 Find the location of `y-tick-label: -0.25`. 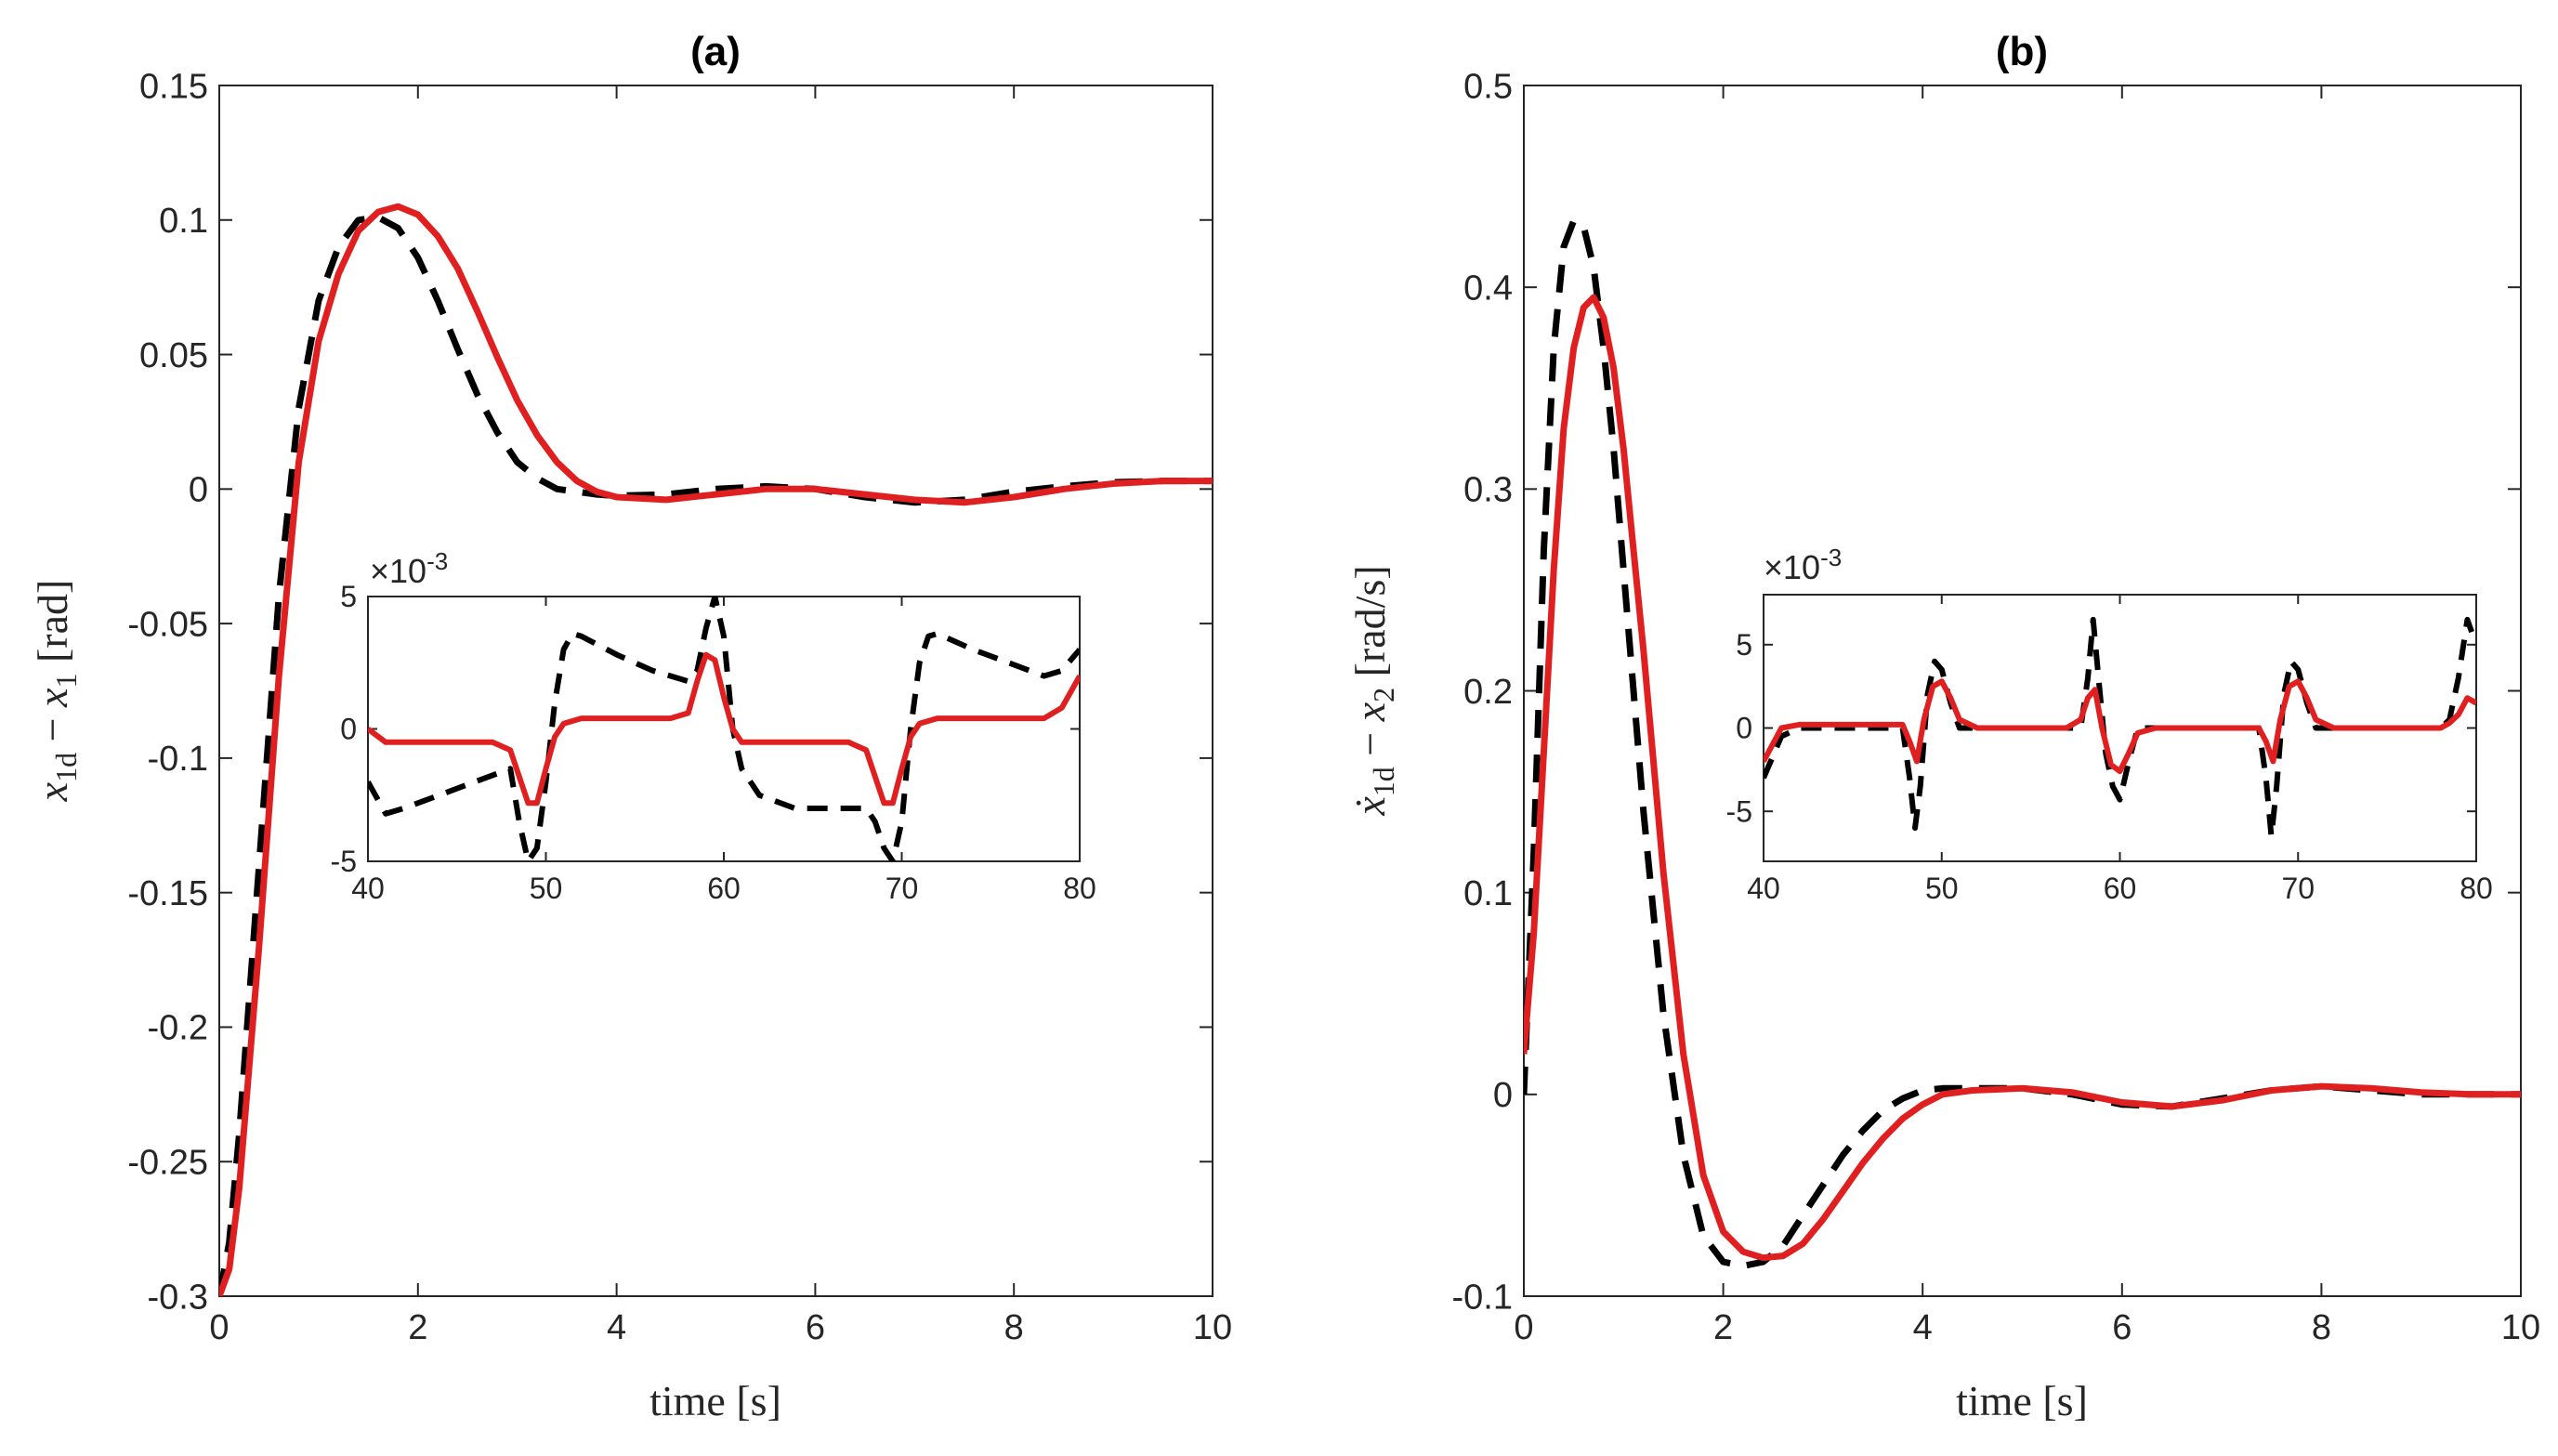

y-tick-label: -0.25 is located at coordinates (167, 1163).